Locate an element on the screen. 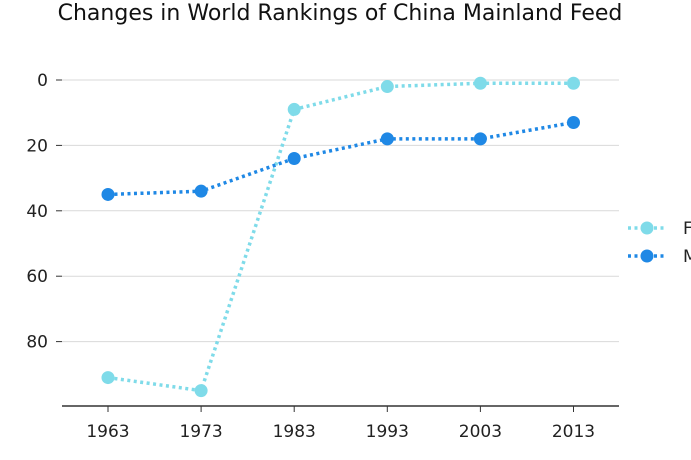 This screenshot has width=691, height=460. legend-label: M is located at coordinates (687, 257).